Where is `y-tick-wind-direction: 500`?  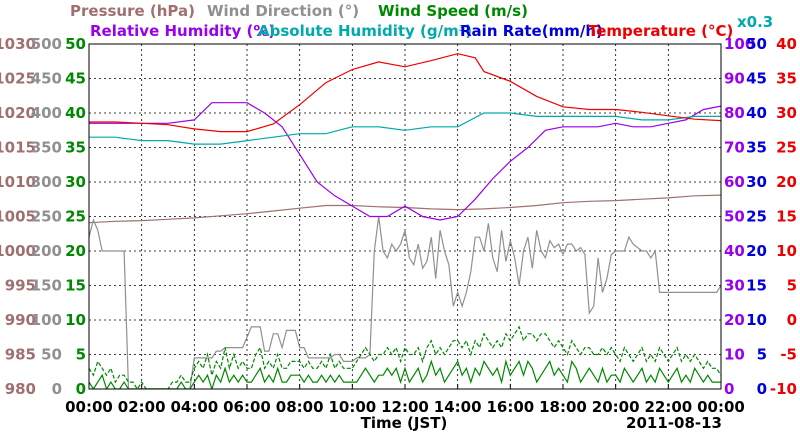 y-tick-wind-direction: 500 is located at coordinates (46, 44).